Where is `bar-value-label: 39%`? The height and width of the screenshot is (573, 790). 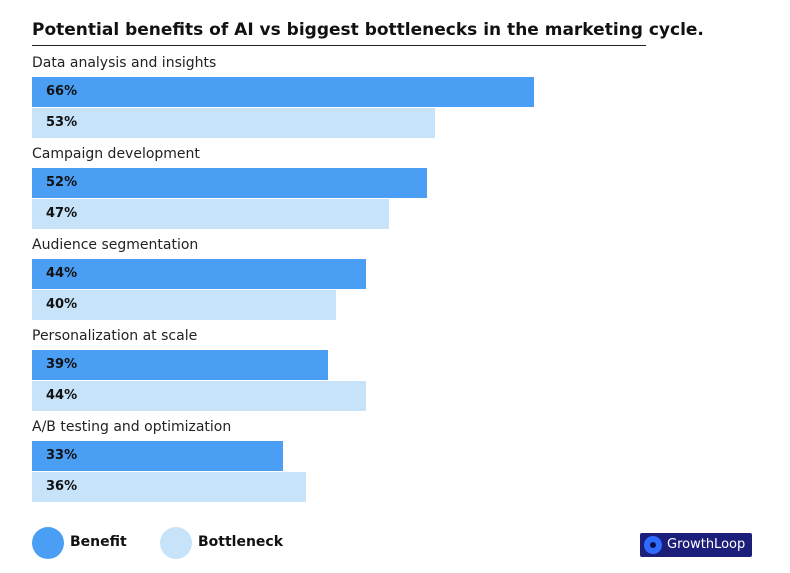 bar-value-label: 39% is located at coordinates (62, 364).